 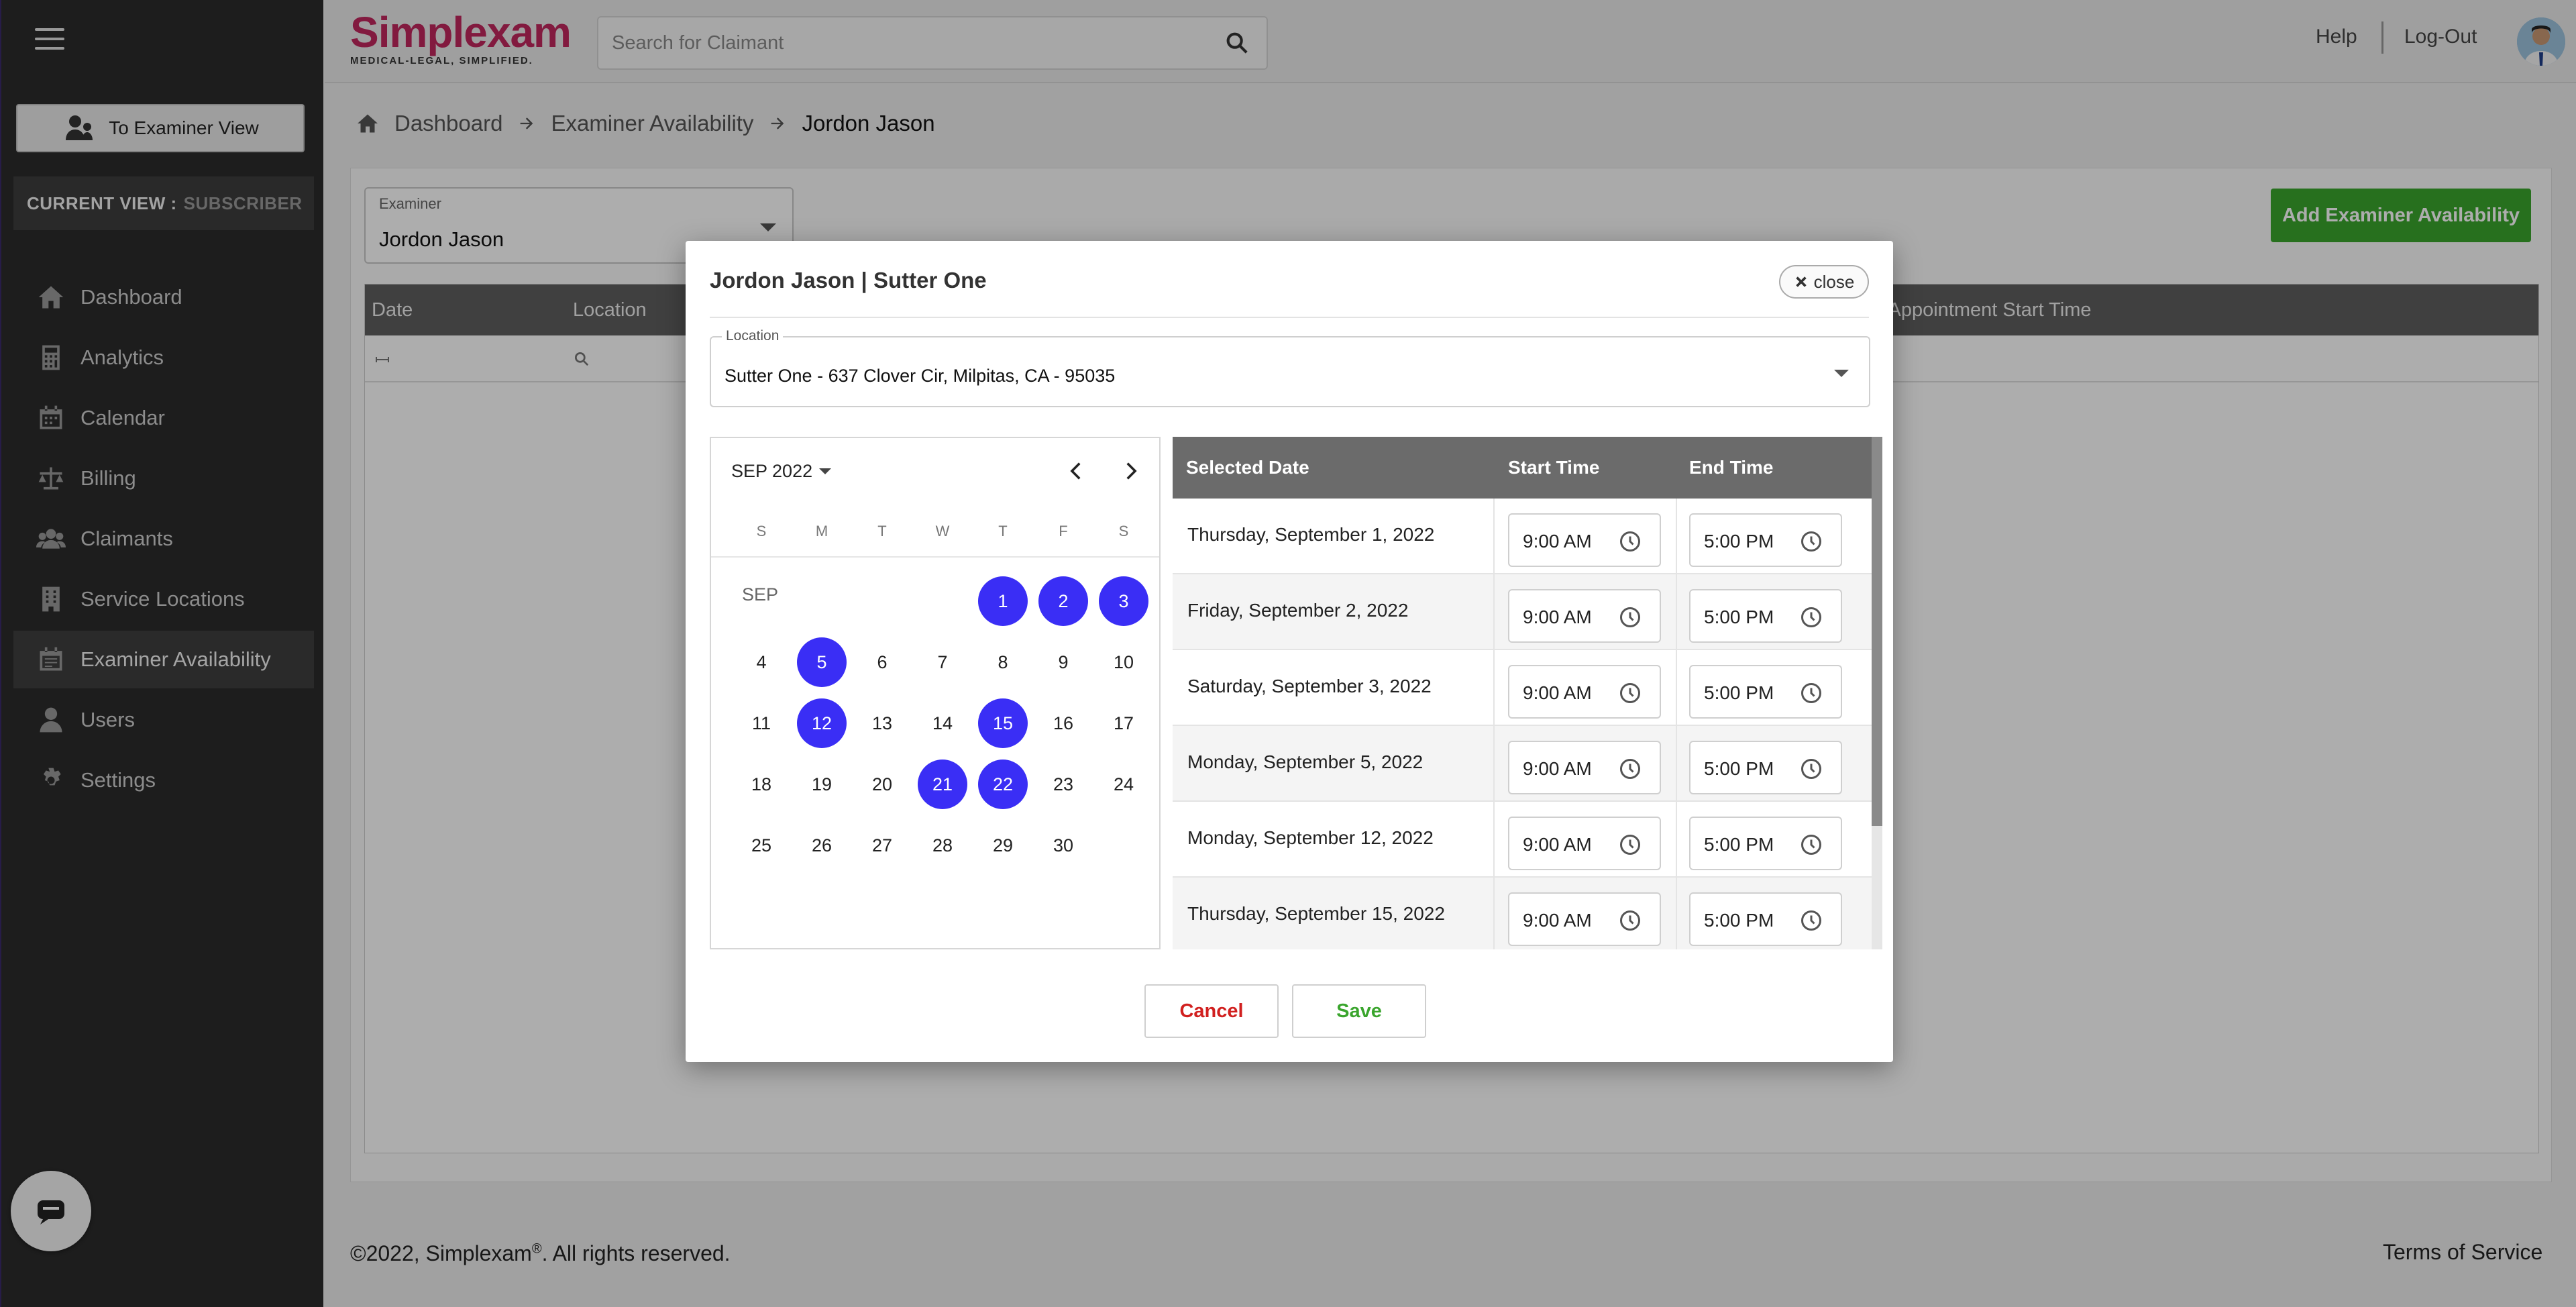 What do you see at coordinates (1063, 661) in the screenshot?
I see `calendar-day: 9` at bounding box center [1063, 661].